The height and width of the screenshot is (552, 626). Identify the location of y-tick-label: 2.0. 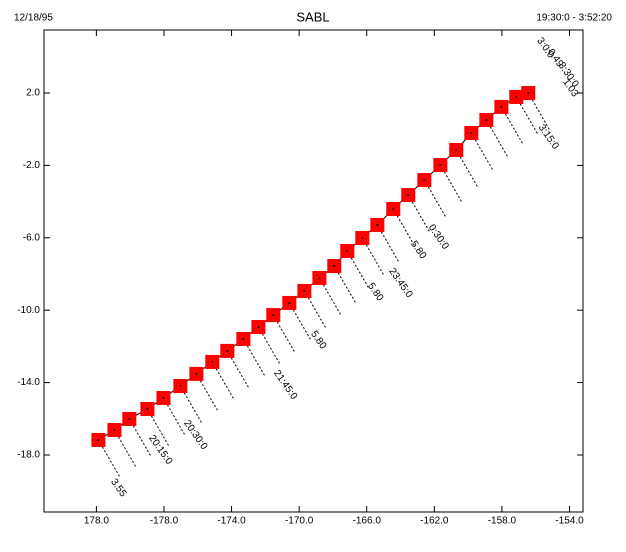
(33, 93).